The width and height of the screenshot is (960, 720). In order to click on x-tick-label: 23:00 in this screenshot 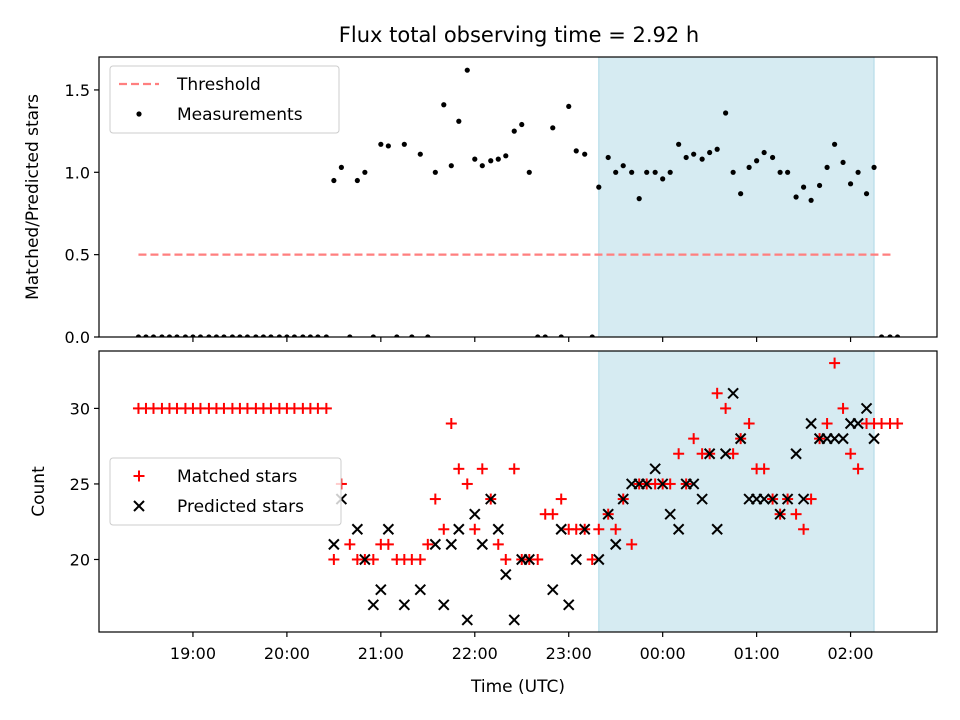, I will do `click(569, 653)`.